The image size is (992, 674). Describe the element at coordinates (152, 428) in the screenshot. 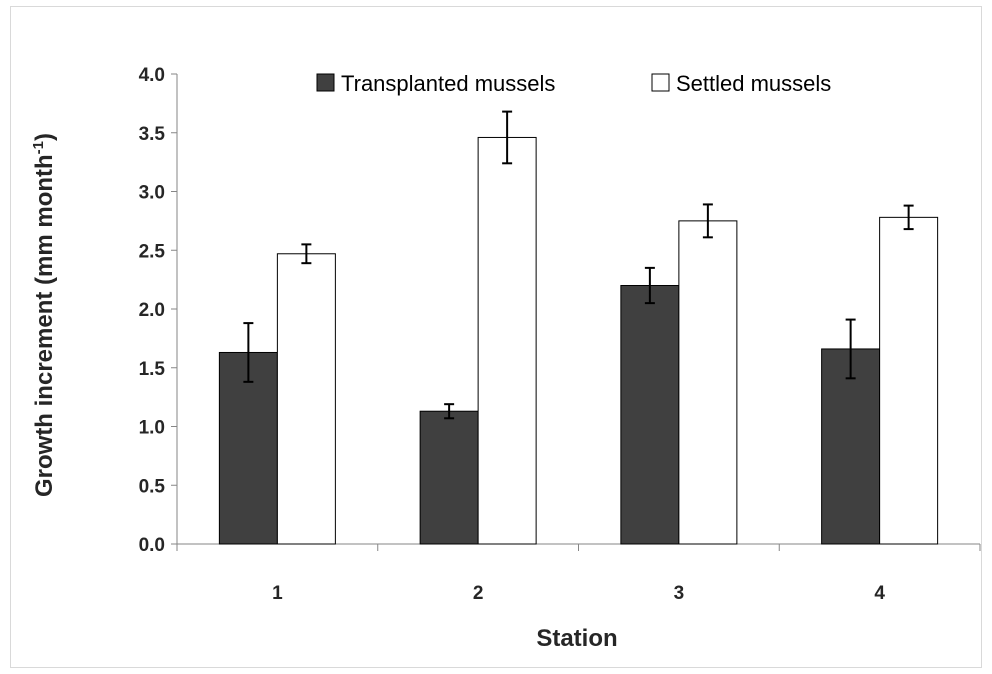

I see `y-tick-label: 1.0` at that location.